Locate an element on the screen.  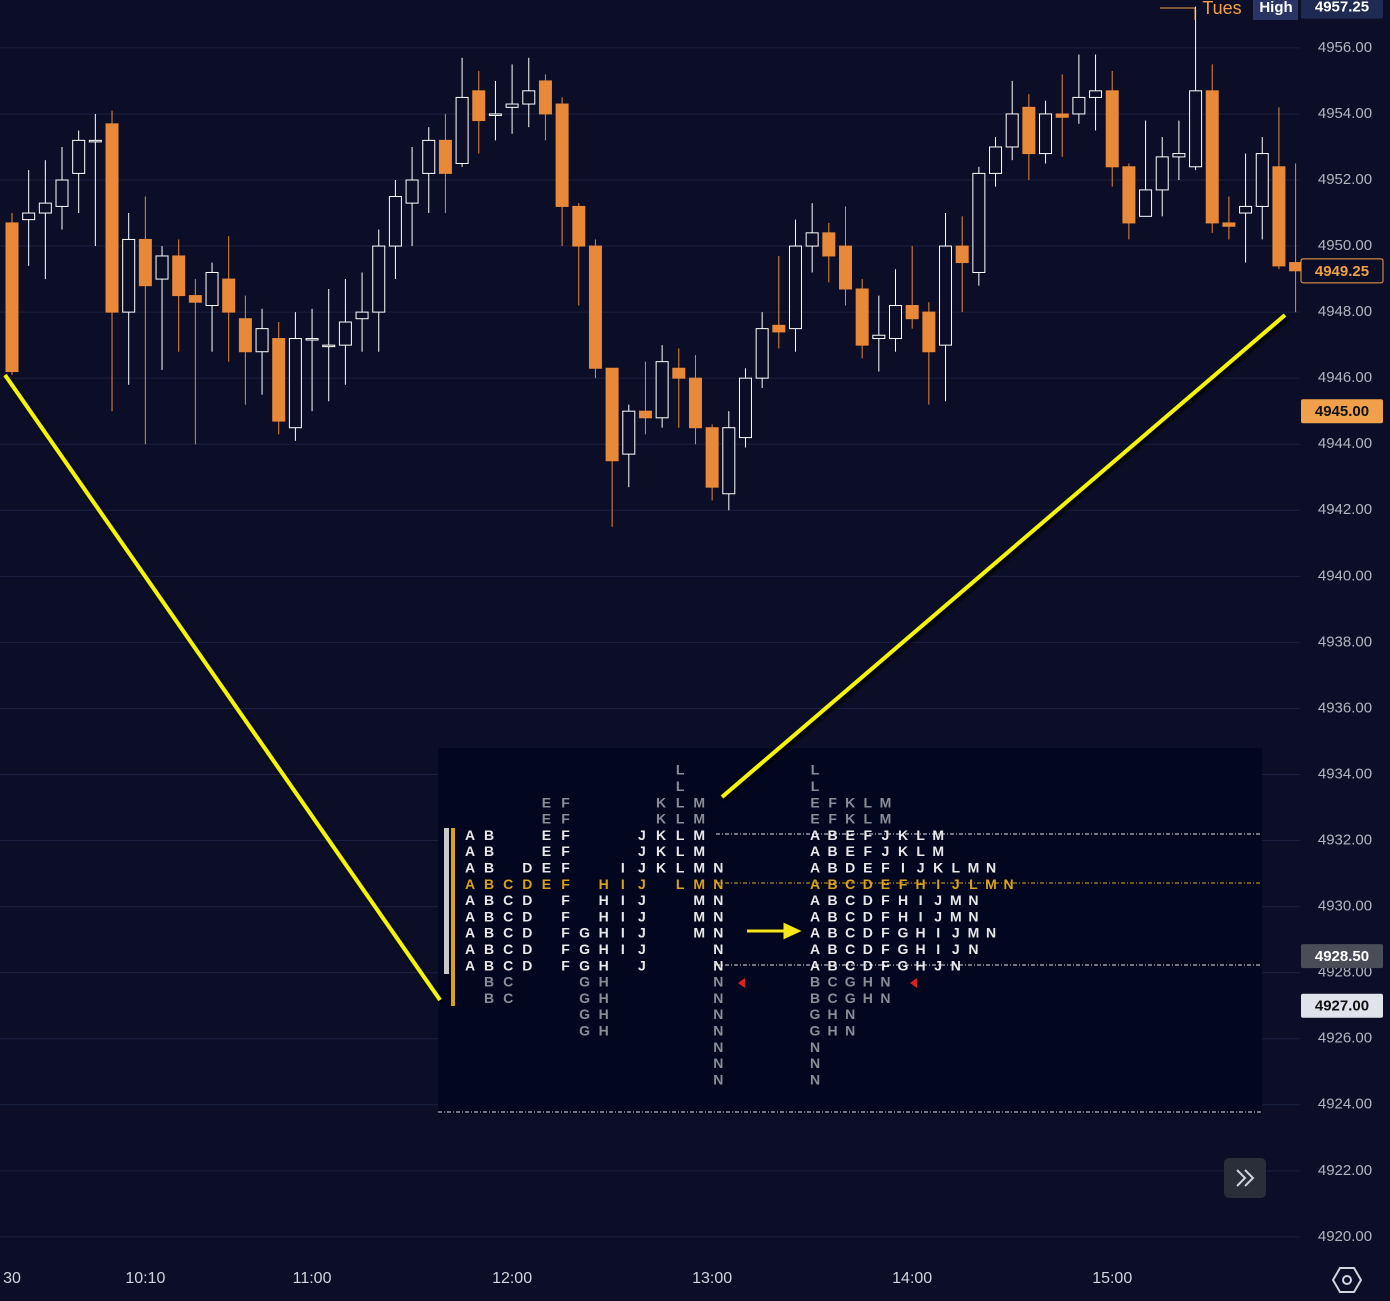
profile-letter: E is located at coordinates (546, 868).